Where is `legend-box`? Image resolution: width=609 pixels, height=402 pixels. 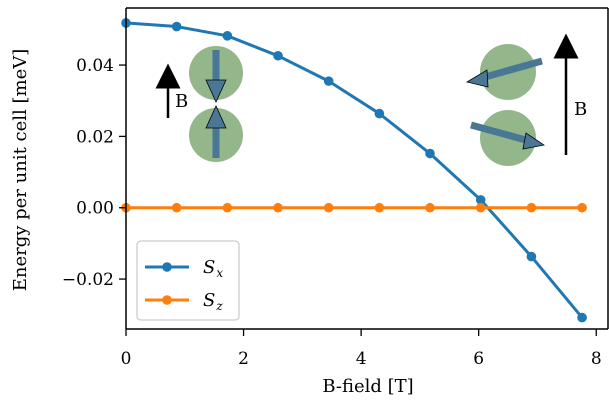
legend-box is located at coordinates (188, 280).